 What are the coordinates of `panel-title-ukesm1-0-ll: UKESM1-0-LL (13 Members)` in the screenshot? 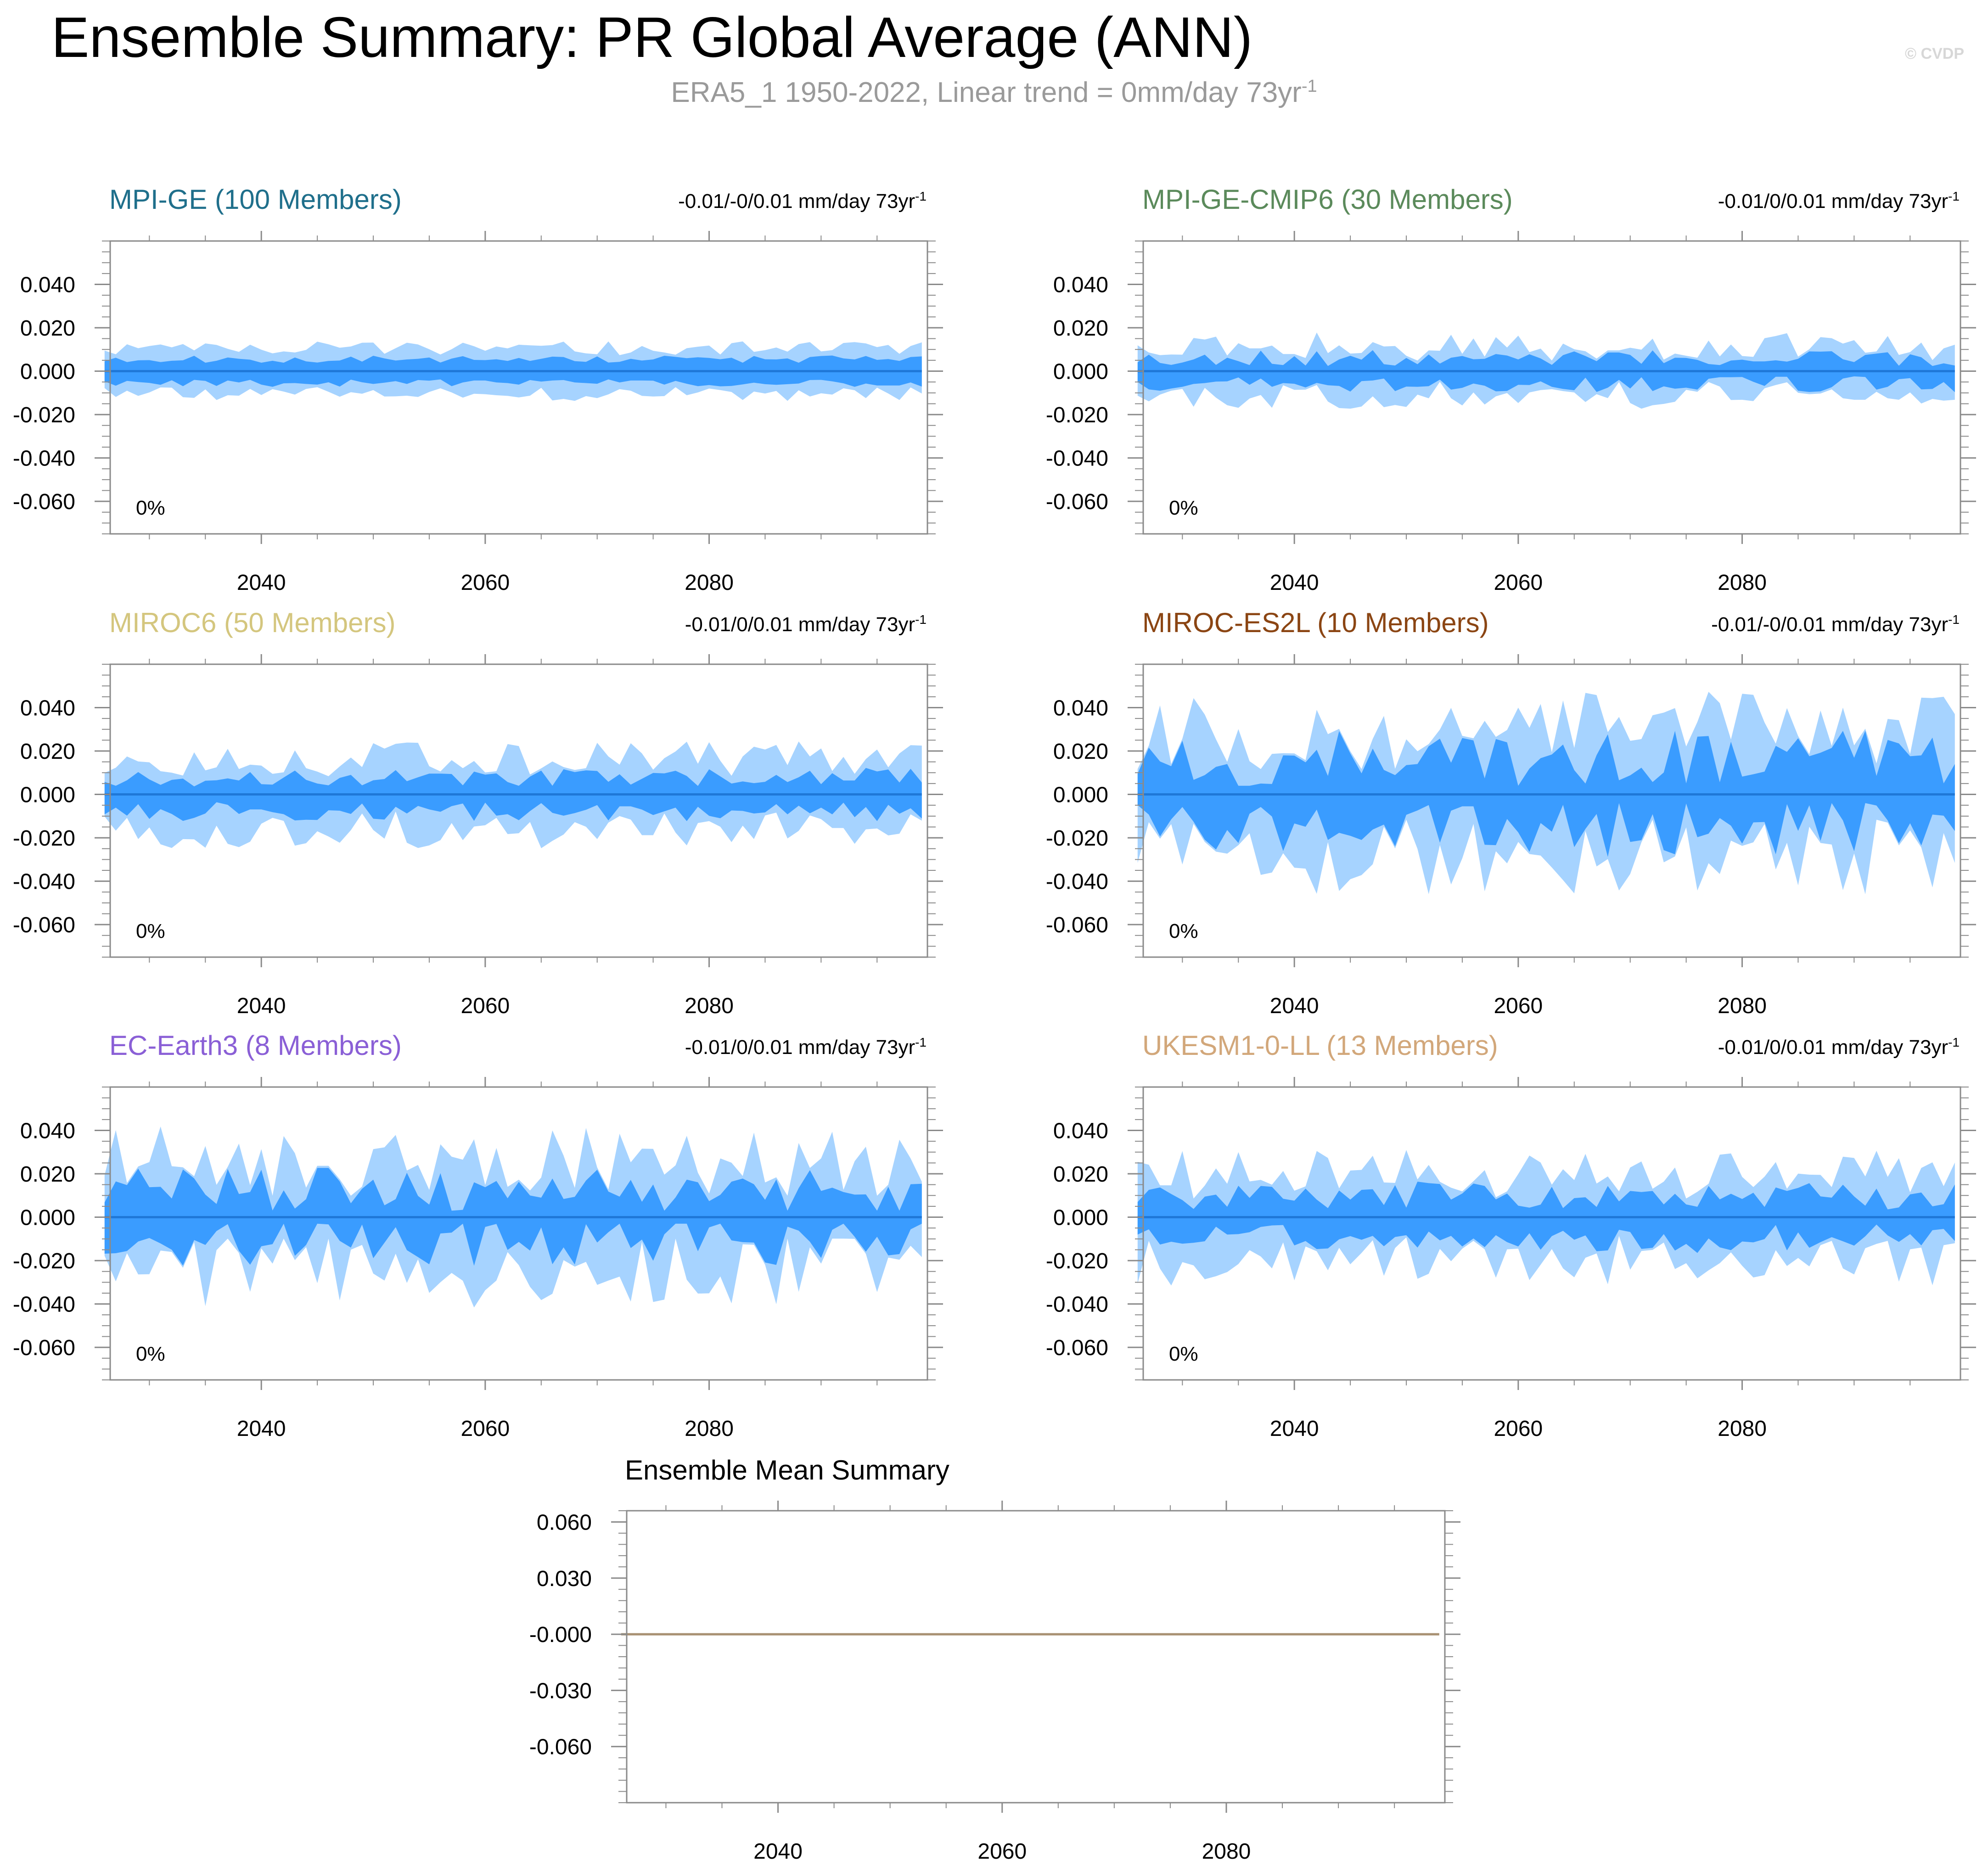 It's located at (1320, 1045).